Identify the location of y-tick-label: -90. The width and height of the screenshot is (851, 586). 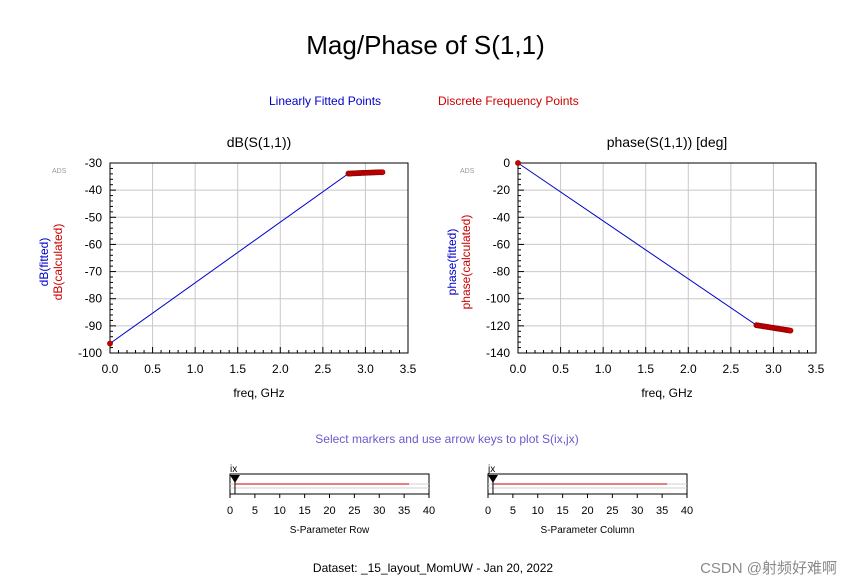
(94, 326).